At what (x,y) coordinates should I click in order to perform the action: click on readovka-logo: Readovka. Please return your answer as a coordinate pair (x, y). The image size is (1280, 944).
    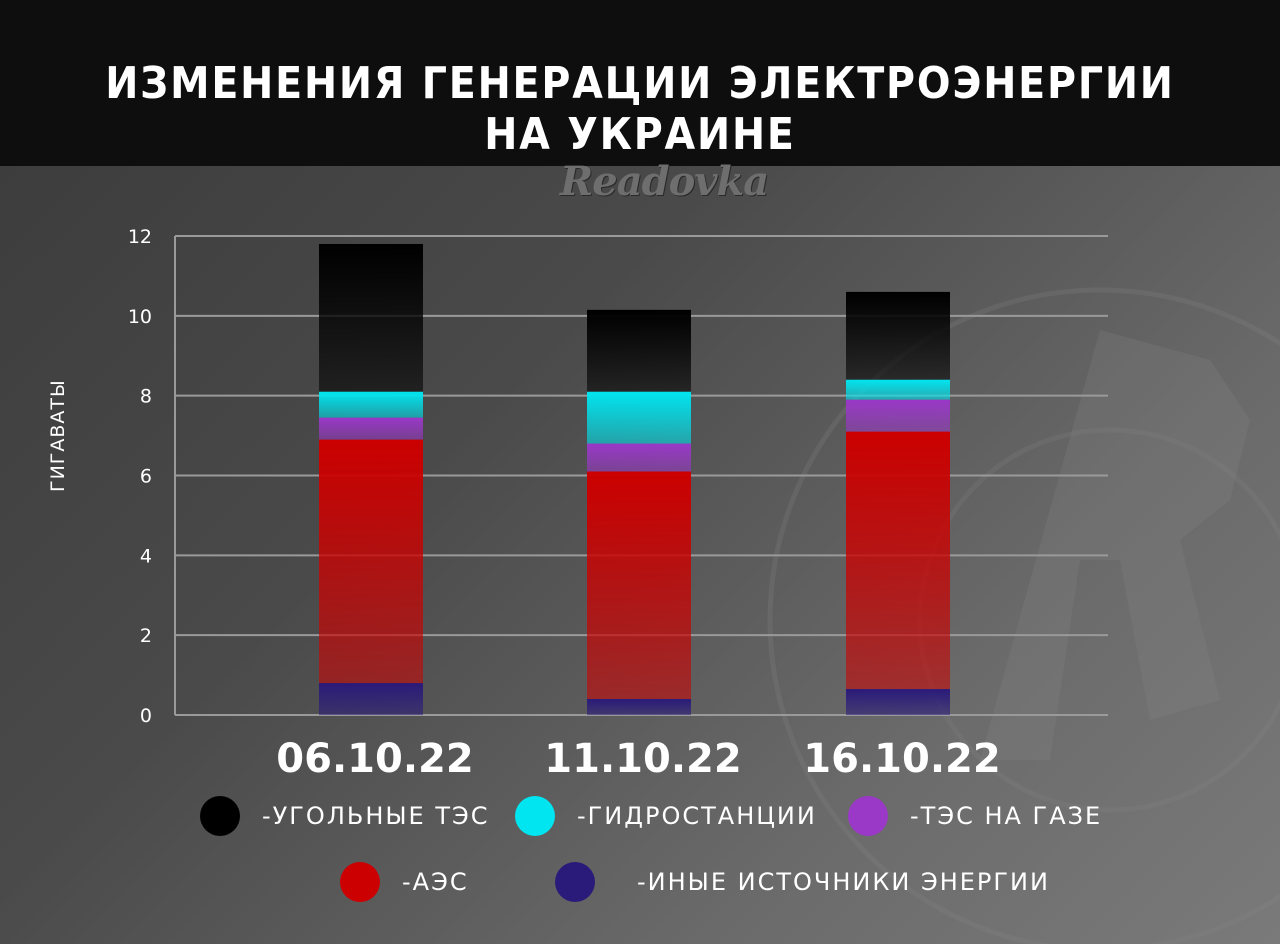
    Looking at the image, I should click on (664, 181).